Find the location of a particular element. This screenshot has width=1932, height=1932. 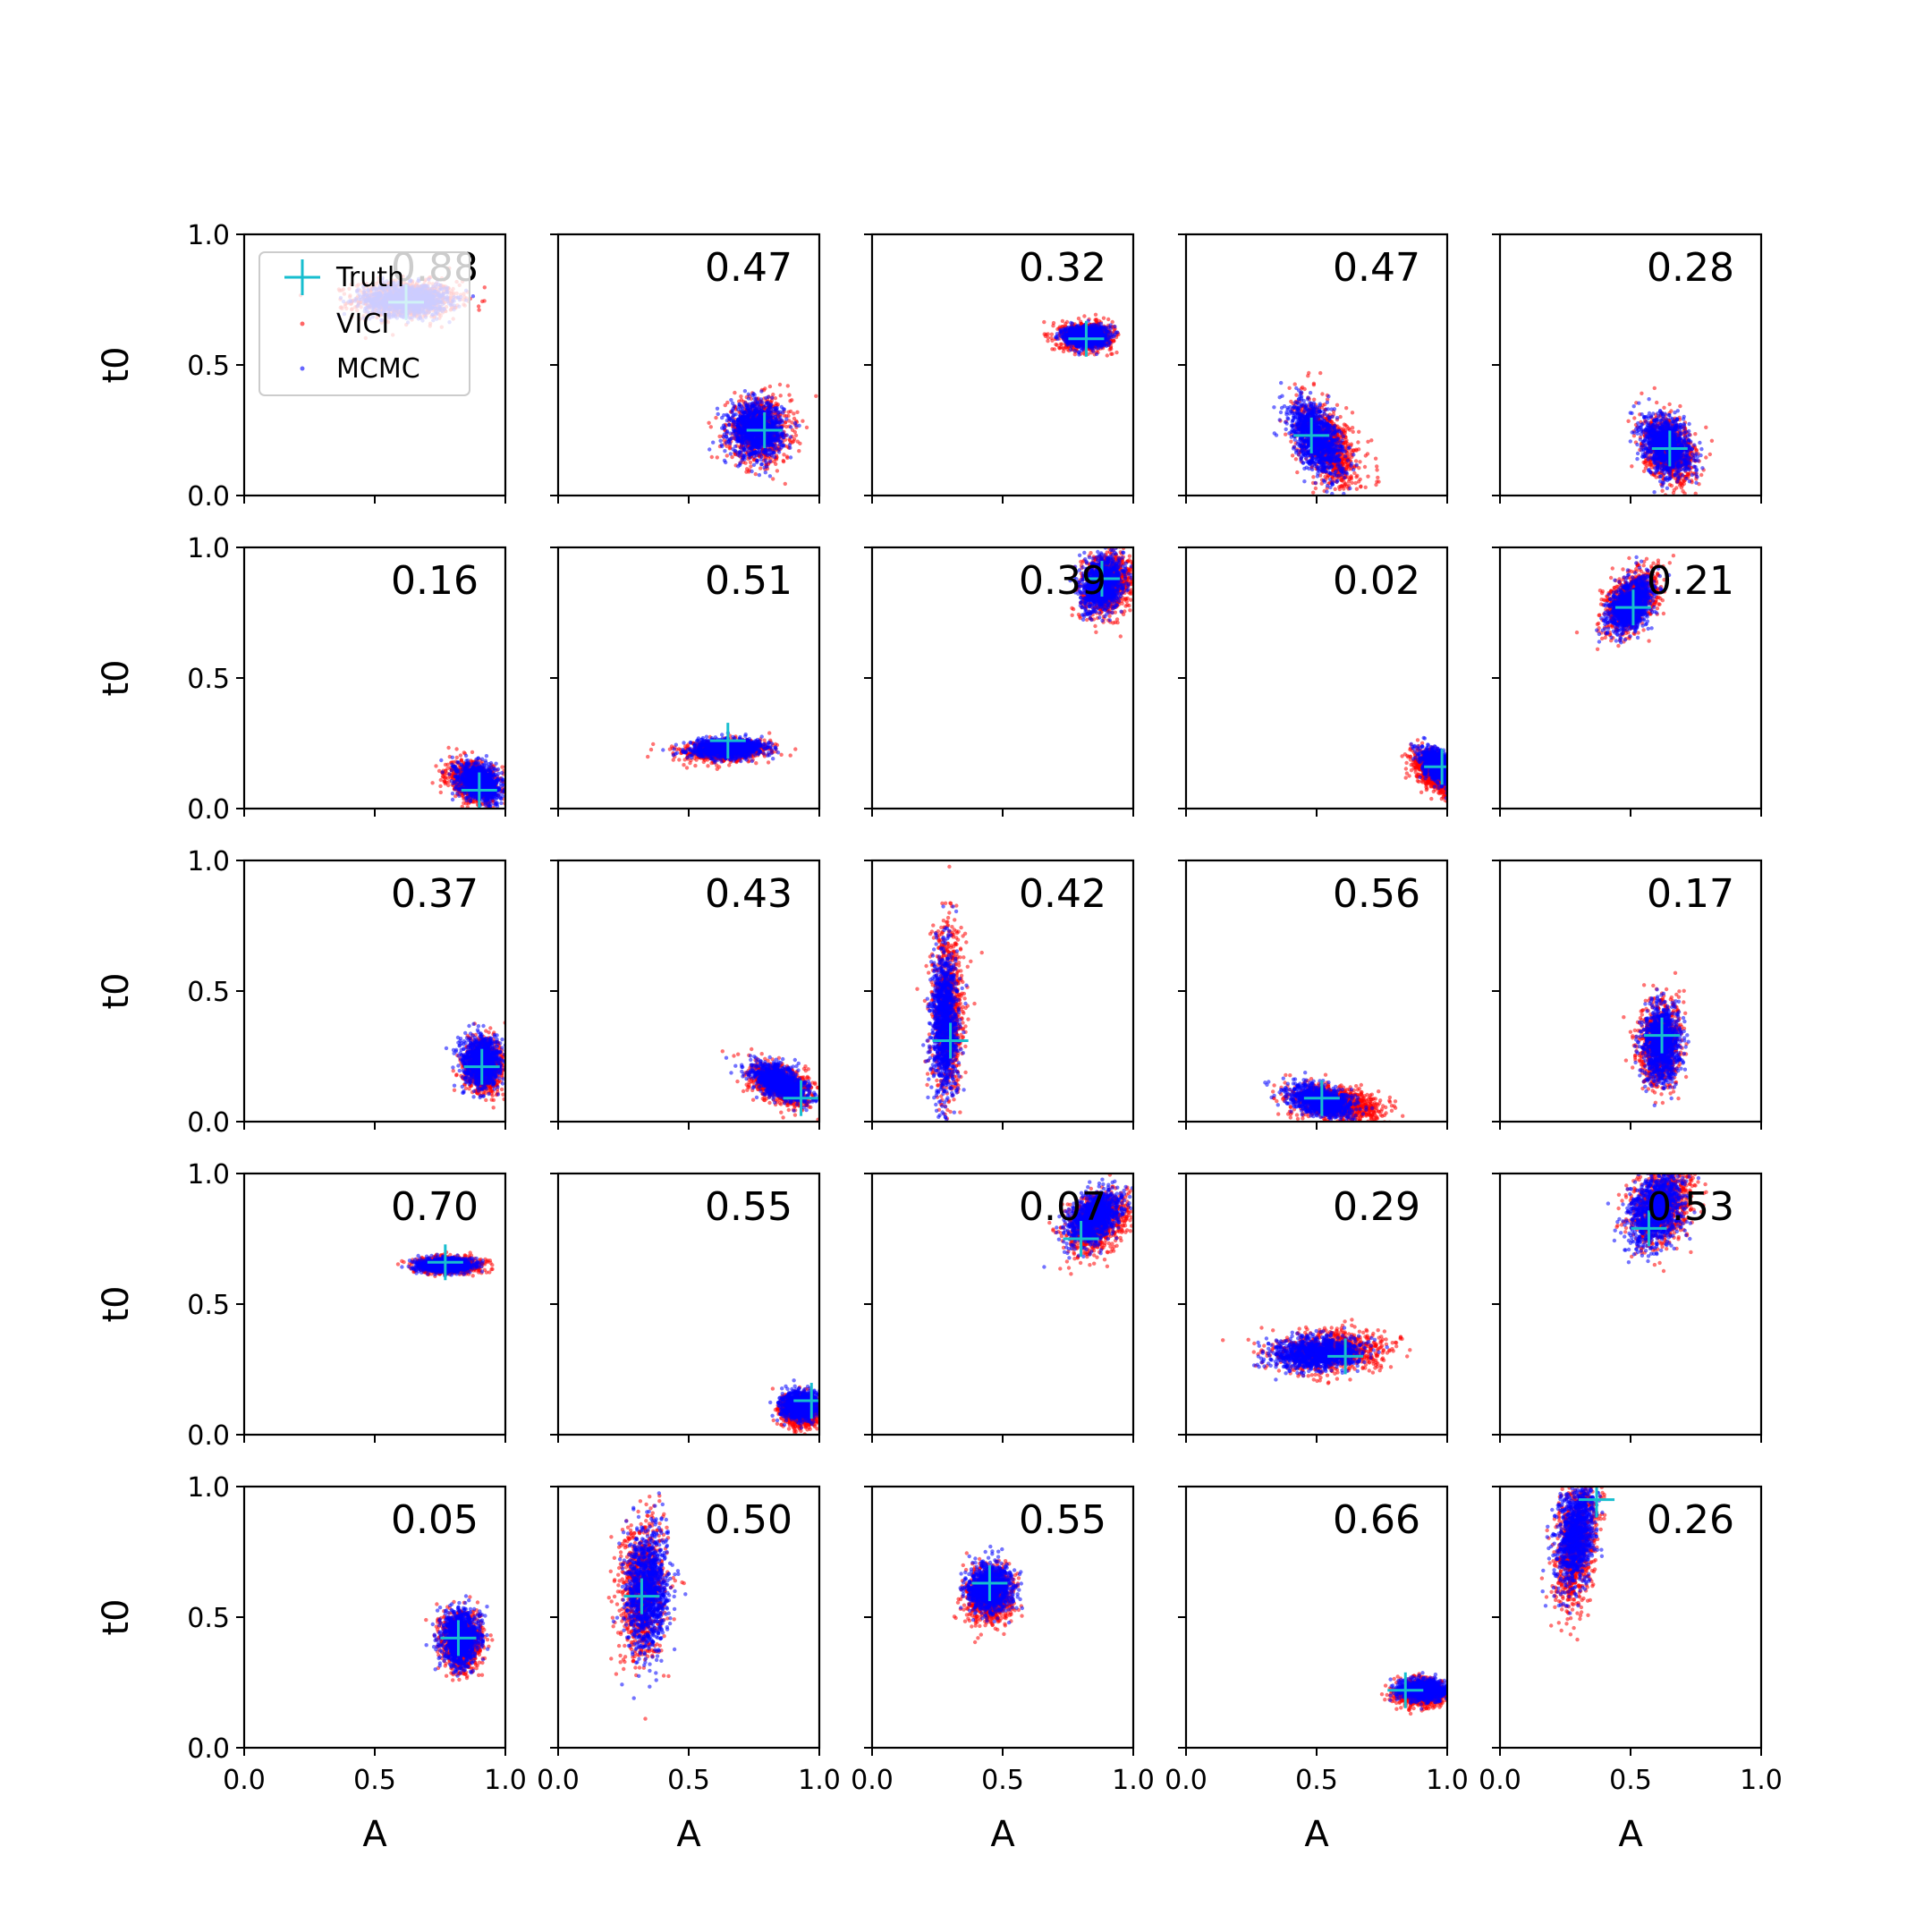

subplot-r1-c3: 0.32 is located at coordinates (999, 368).